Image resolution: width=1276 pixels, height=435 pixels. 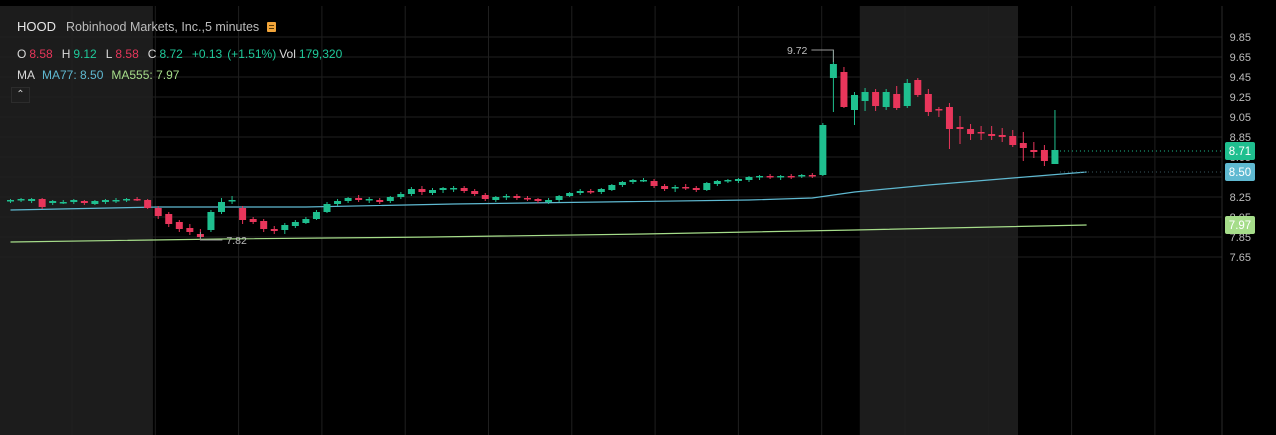 I want to click on price-tag-label: 8.50, so click(x=1240, y=173).